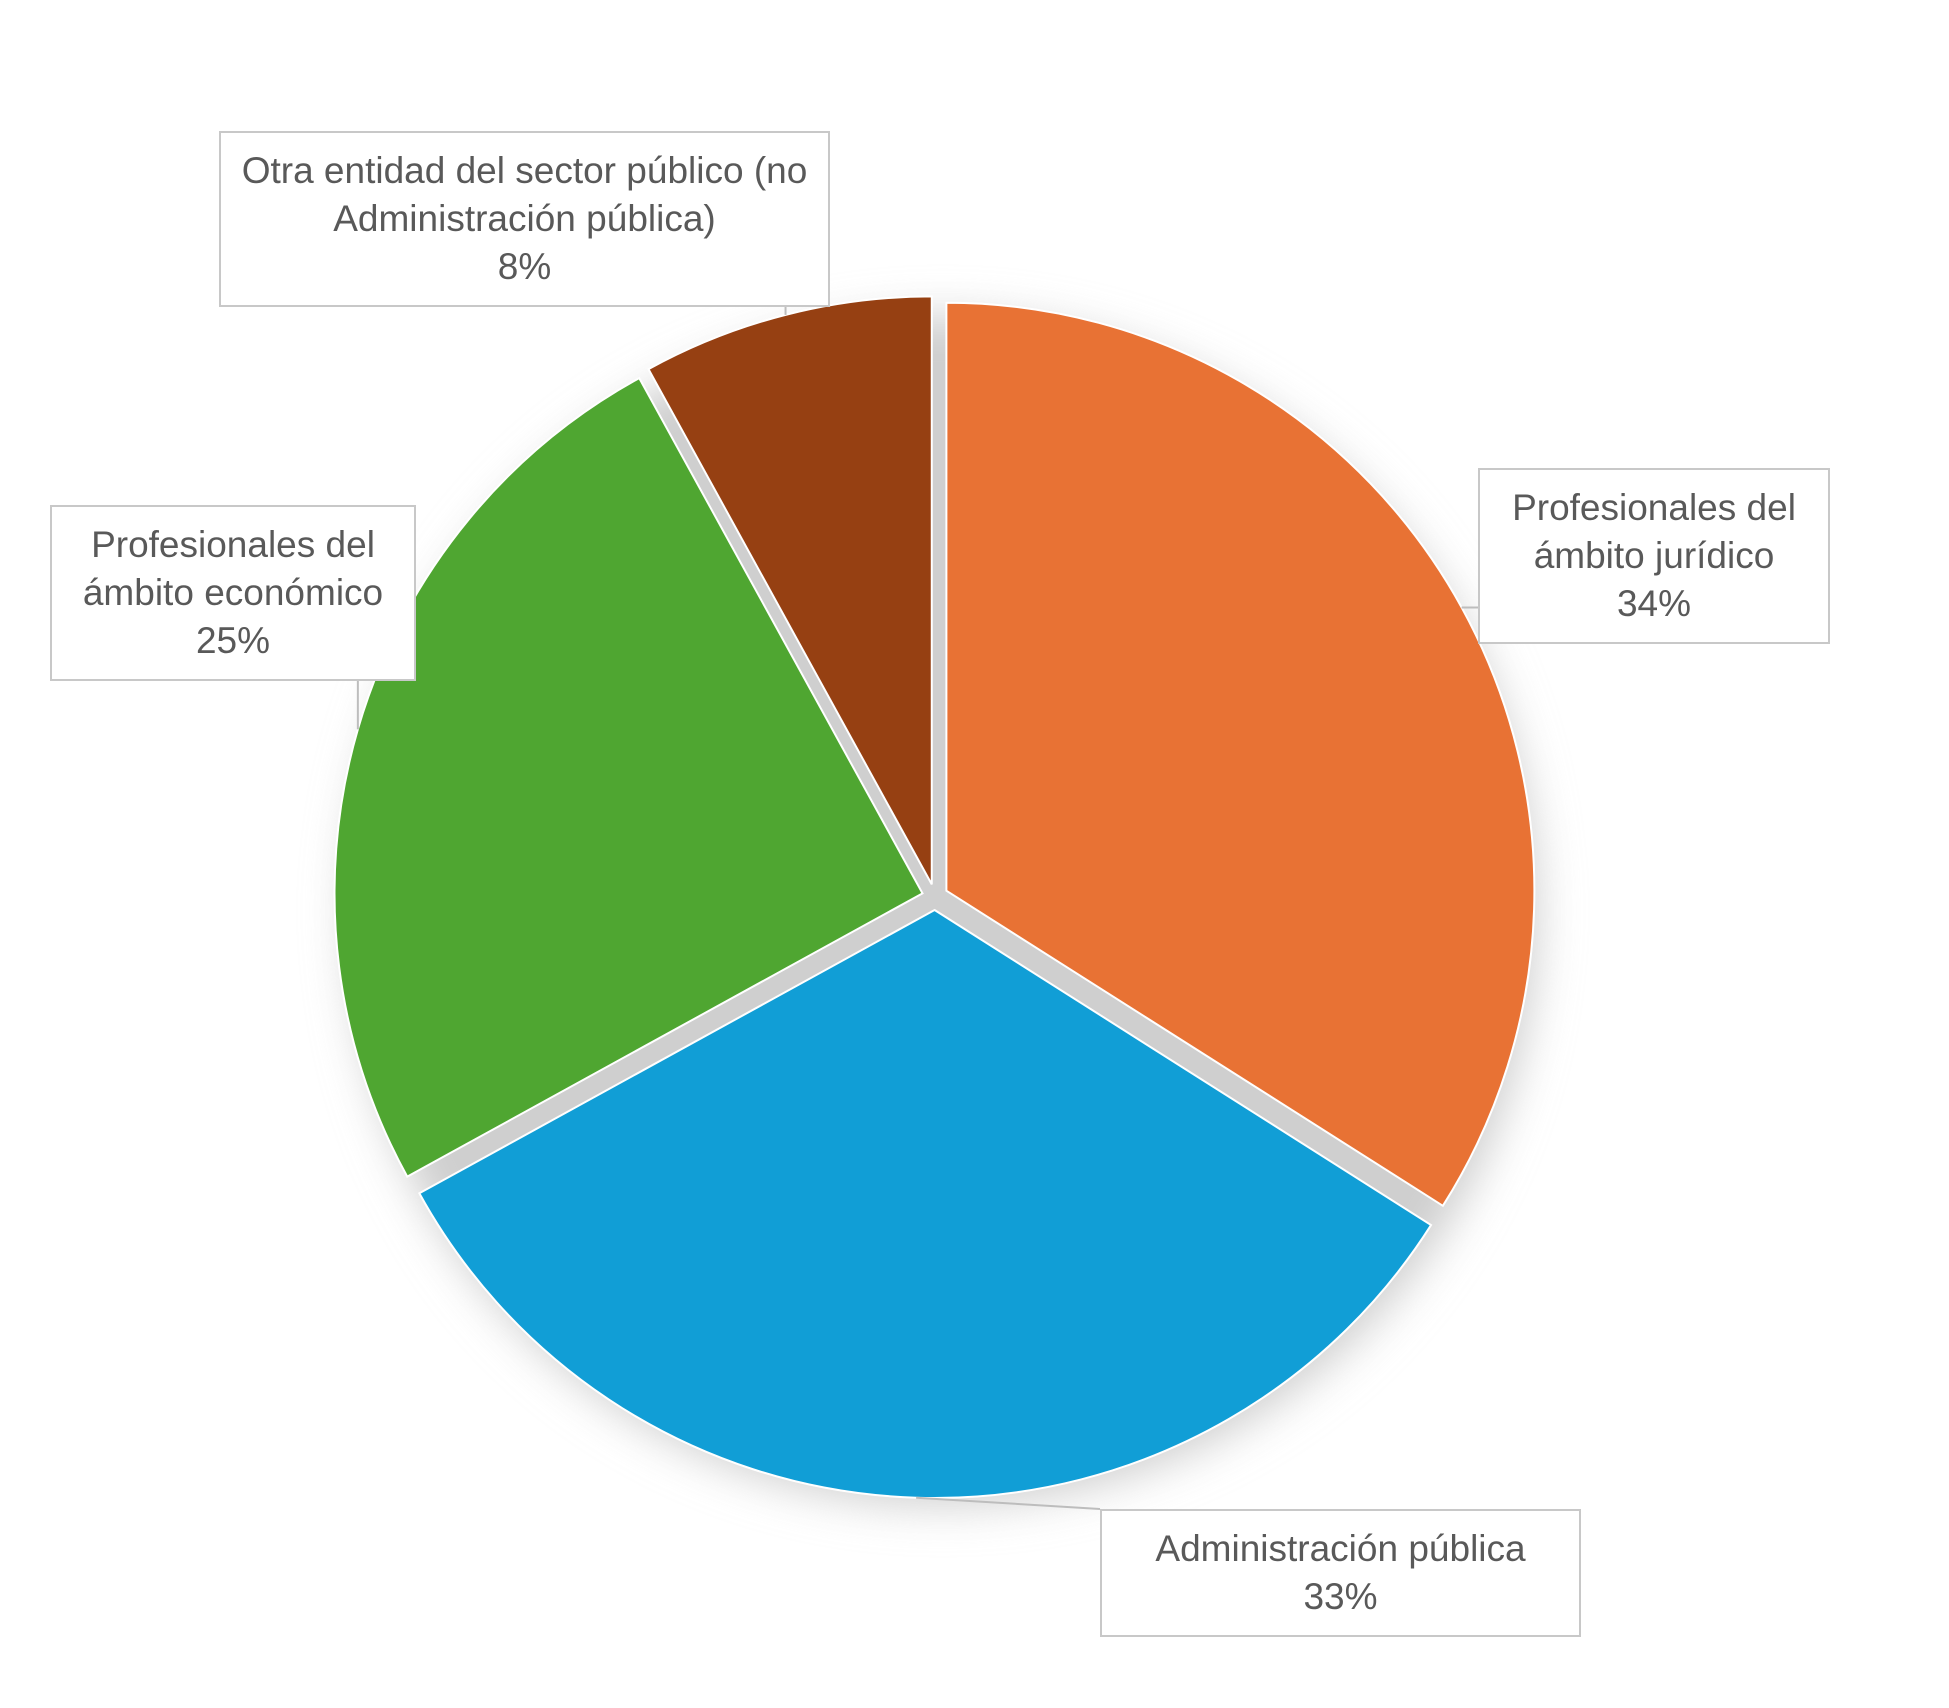 This screenshot has height=1708, width=1949. Describe the element at coordinates (233, 568) in the screenshot. I see `category-label: Profesionales del ámbito económico` at that location.